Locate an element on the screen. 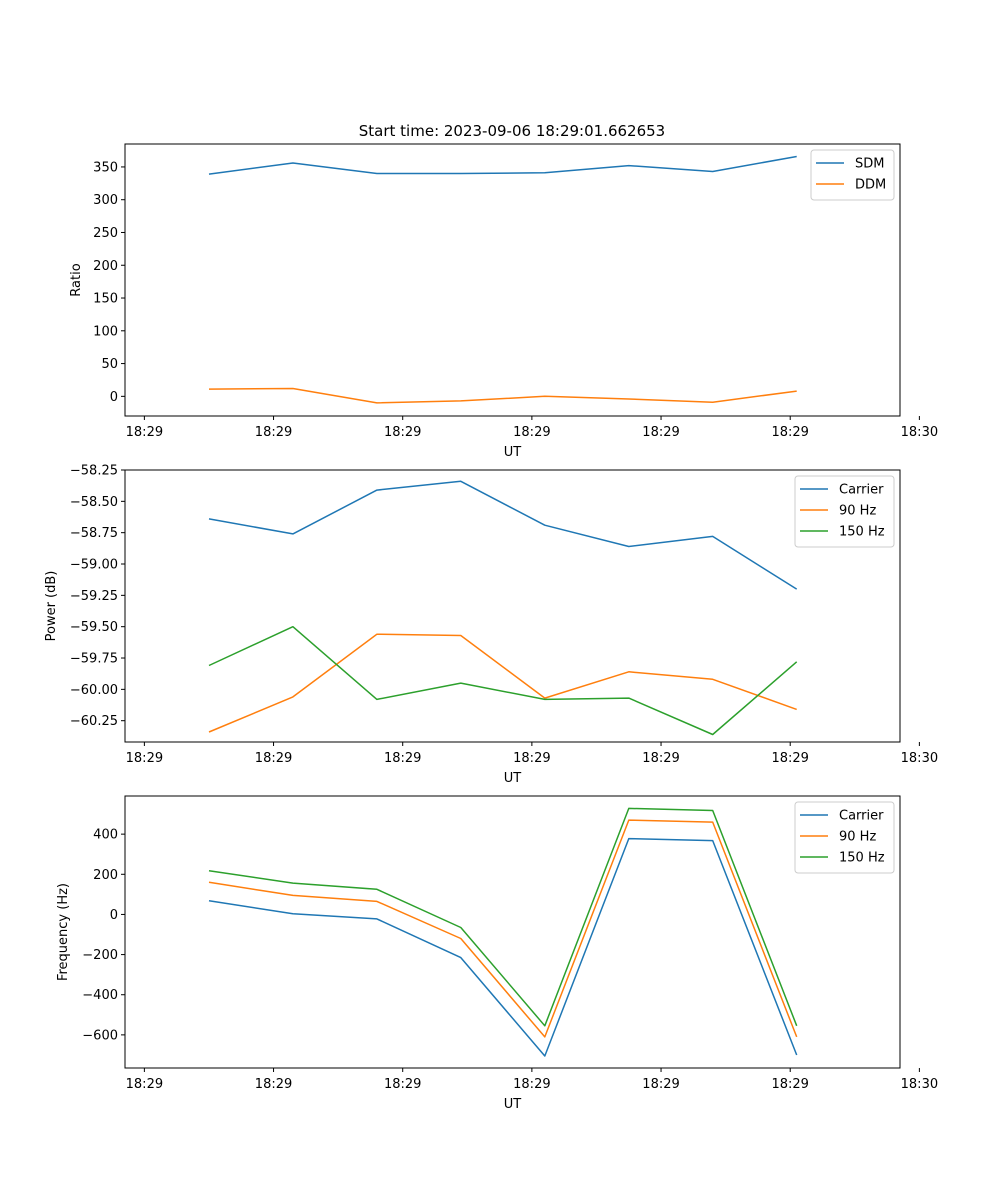 This screenshot has width=1000, height=1200. y-tick-label: −59.00 is located at coordinates (94, 565).